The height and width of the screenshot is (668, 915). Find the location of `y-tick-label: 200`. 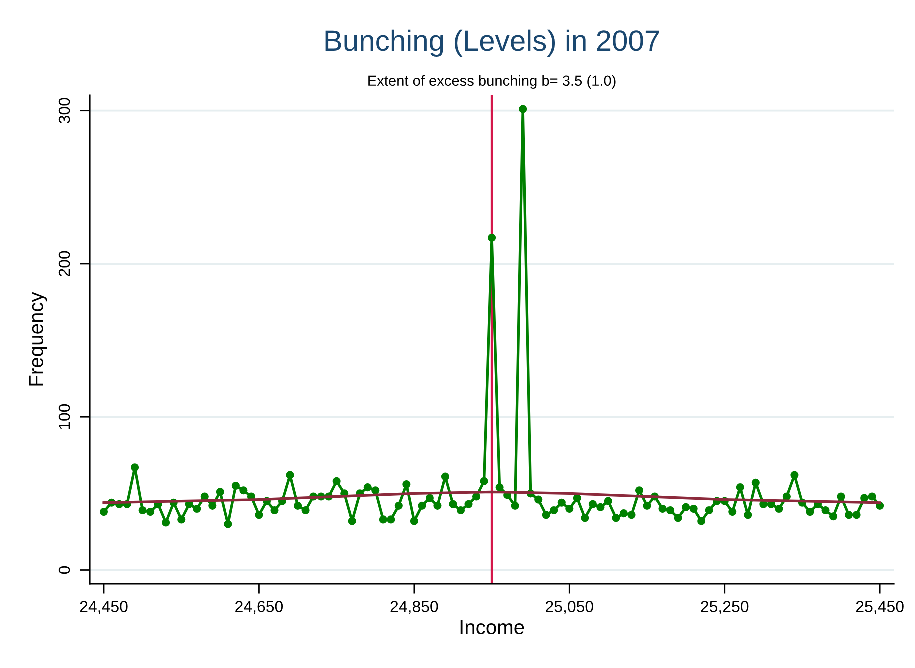

y-tick-label: 200 is located at coordinates (64, 263).